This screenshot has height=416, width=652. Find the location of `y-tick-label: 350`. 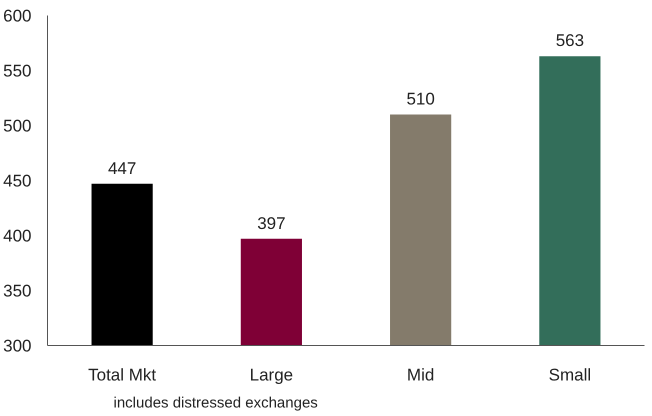

y-tick-label: 350 is located at coordinates (17, 291).